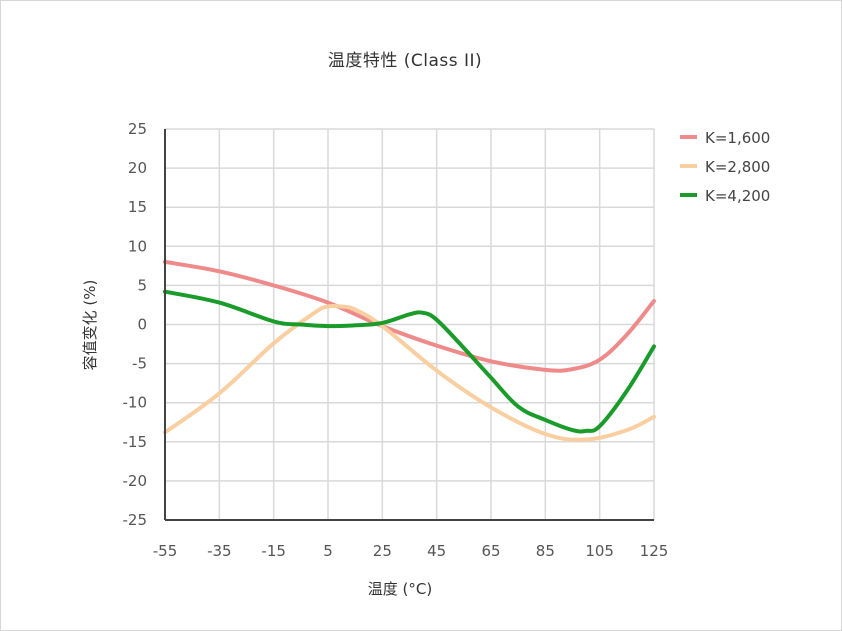  Describe the element at coordinates (137, 168) in the screenshot. I see `y-tick-label: 20` at that location.